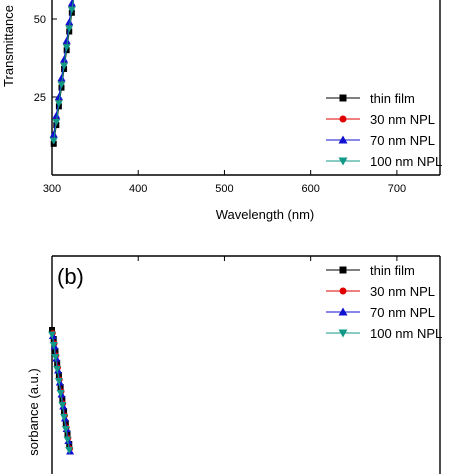  What do you see at coordinates (392, 270) in the screenshot?
I see `panel-b-legend-label: thin film` at bounding box center [392, 270].